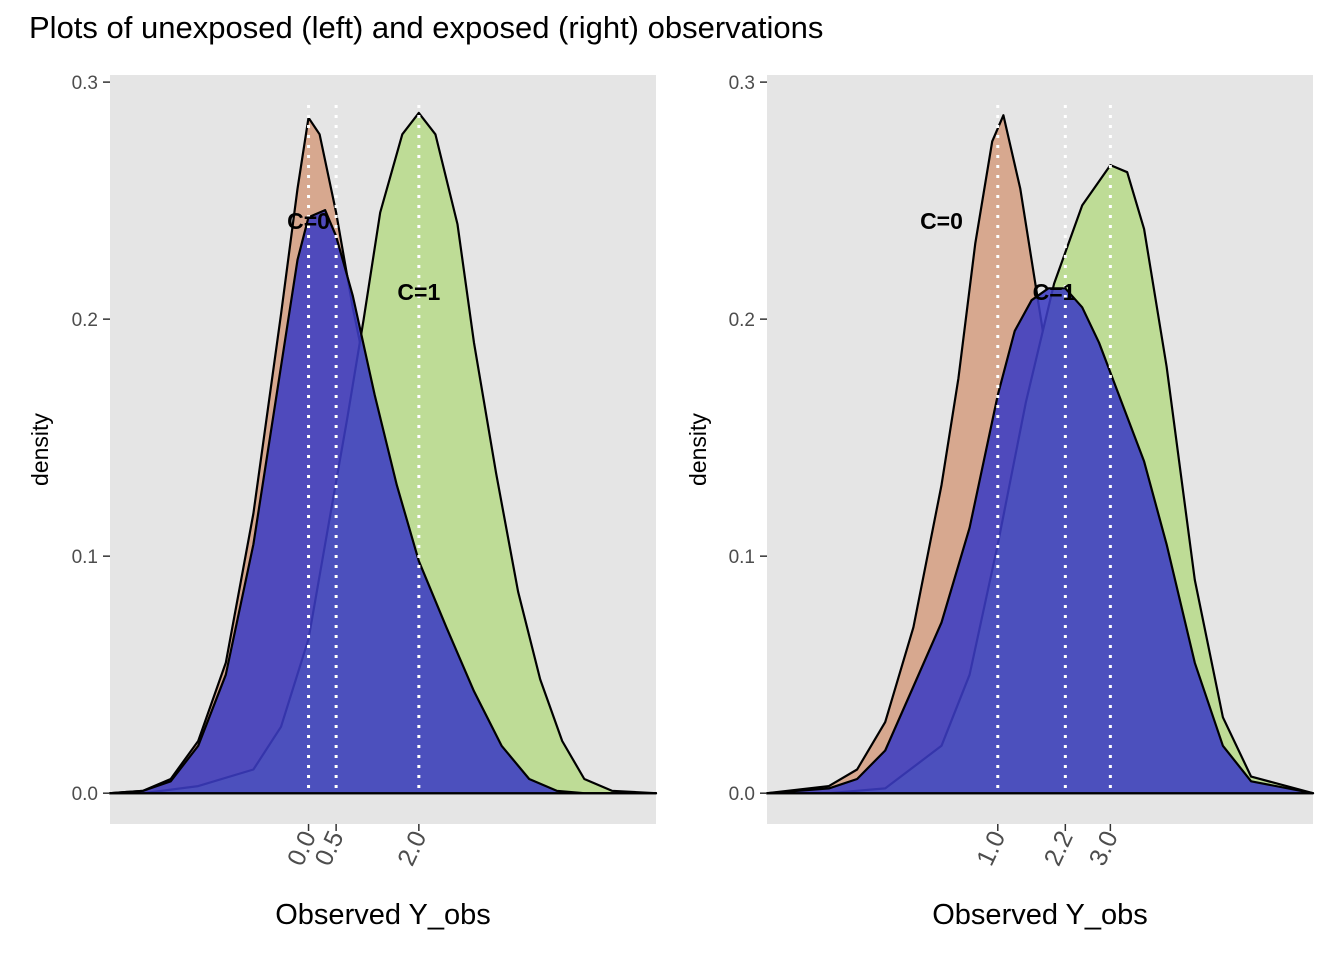 This screenshot has width=1344, height=960. I want to click on x-tick-label: 3.0, so click(1104, 848).